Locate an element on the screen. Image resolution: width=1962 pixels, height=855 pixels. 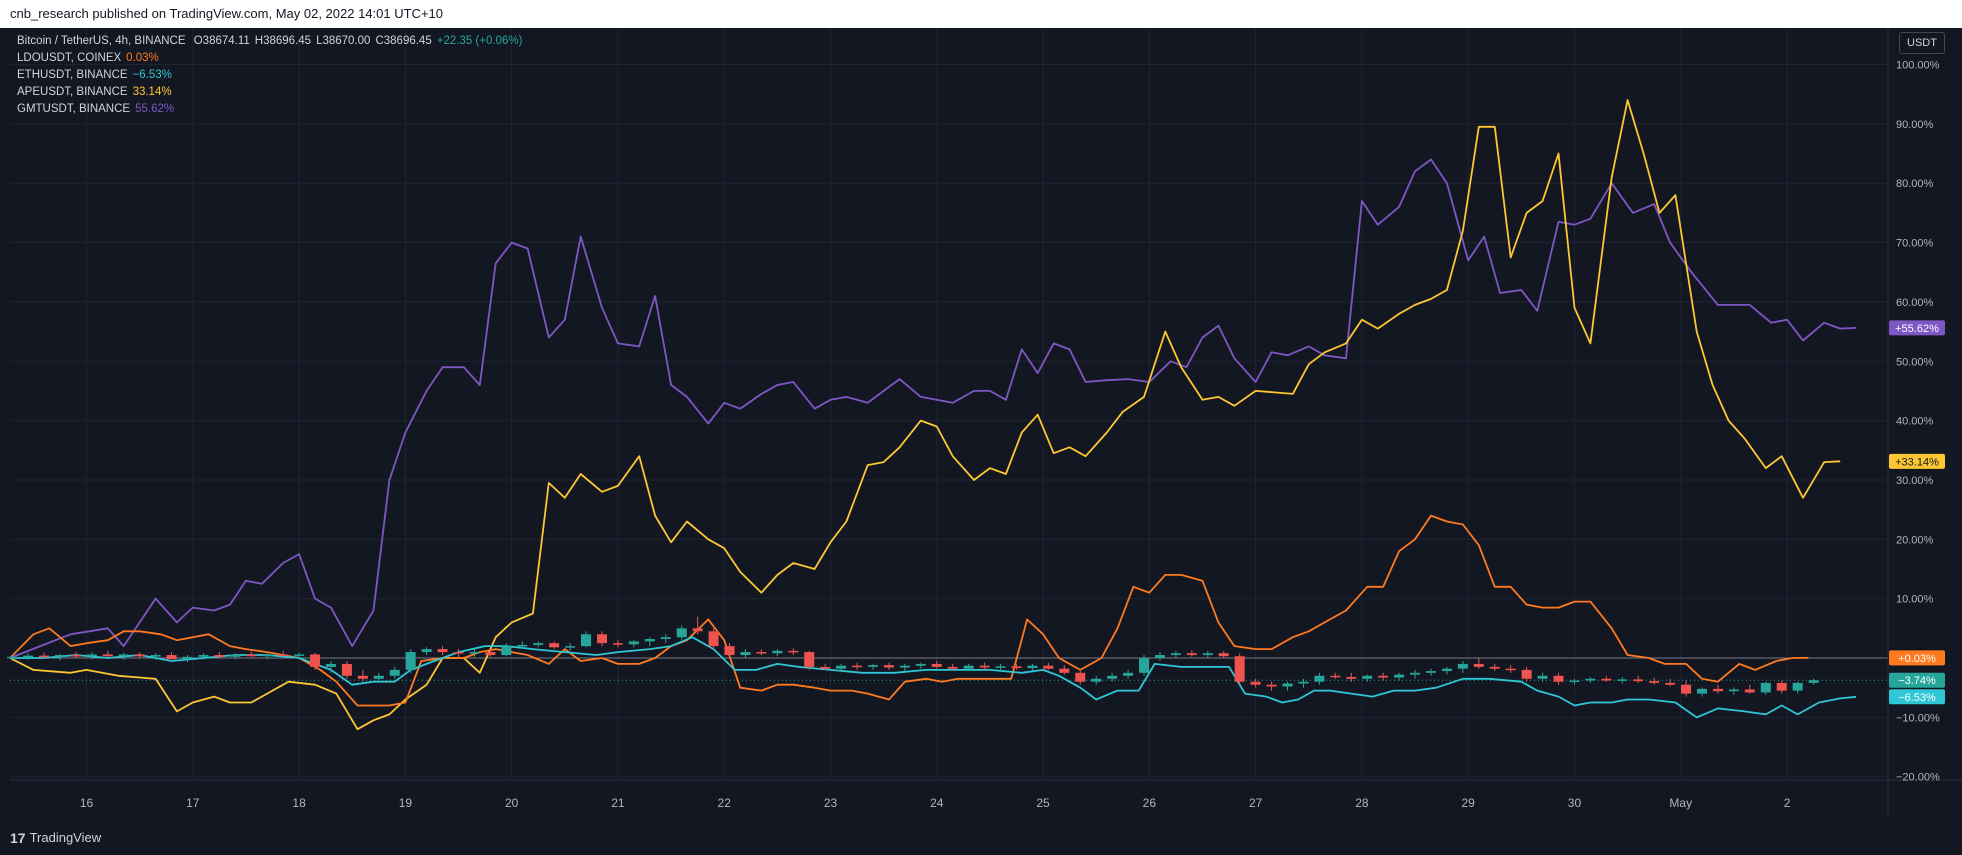
ohlc-close: C38696.45 is located at coordinates (403, 41).